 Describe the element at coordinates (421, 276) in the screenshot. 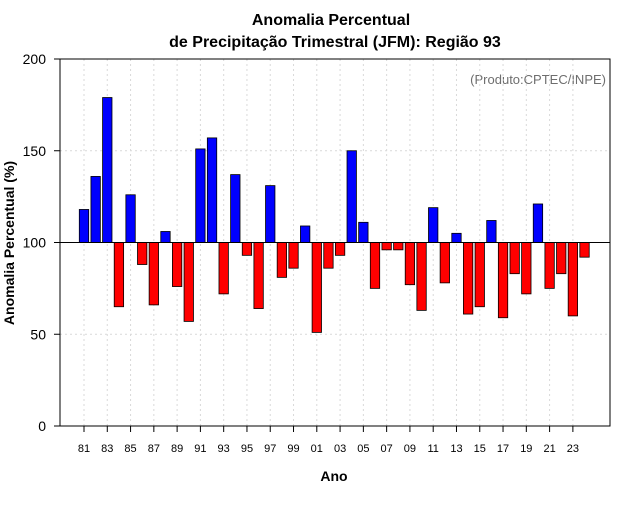

I see `bar-2010` at that location.